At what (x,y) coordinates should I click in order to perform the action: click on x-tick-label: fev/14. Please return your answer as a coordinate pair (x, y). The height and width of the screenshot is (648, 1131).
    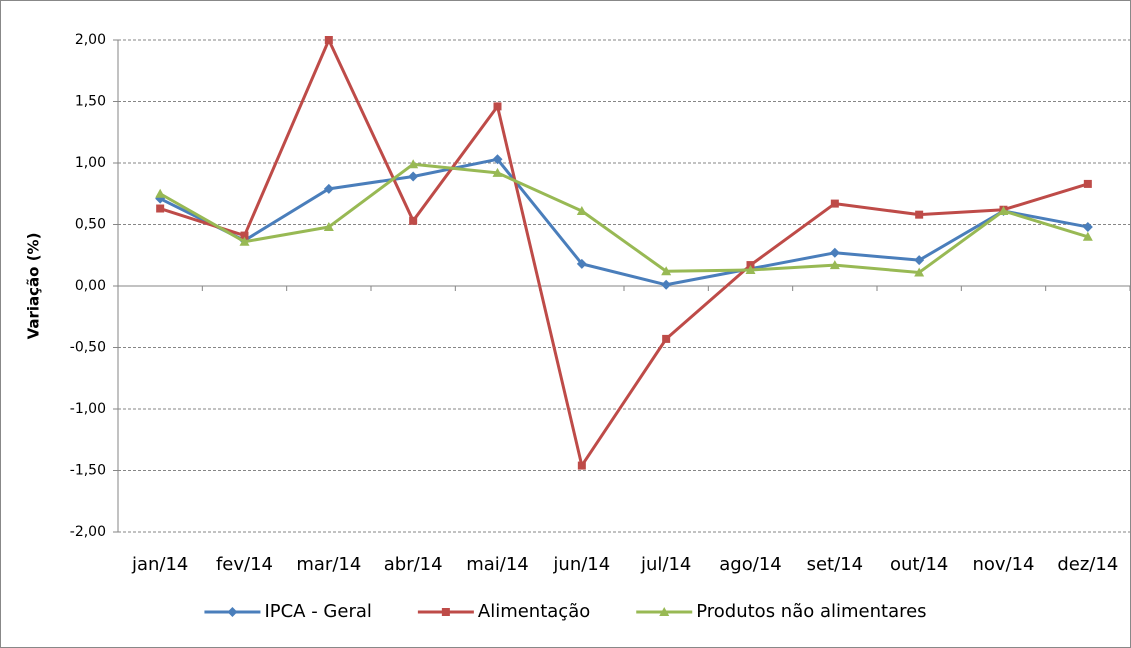
    Looking at the image, I should click on (244, 564).